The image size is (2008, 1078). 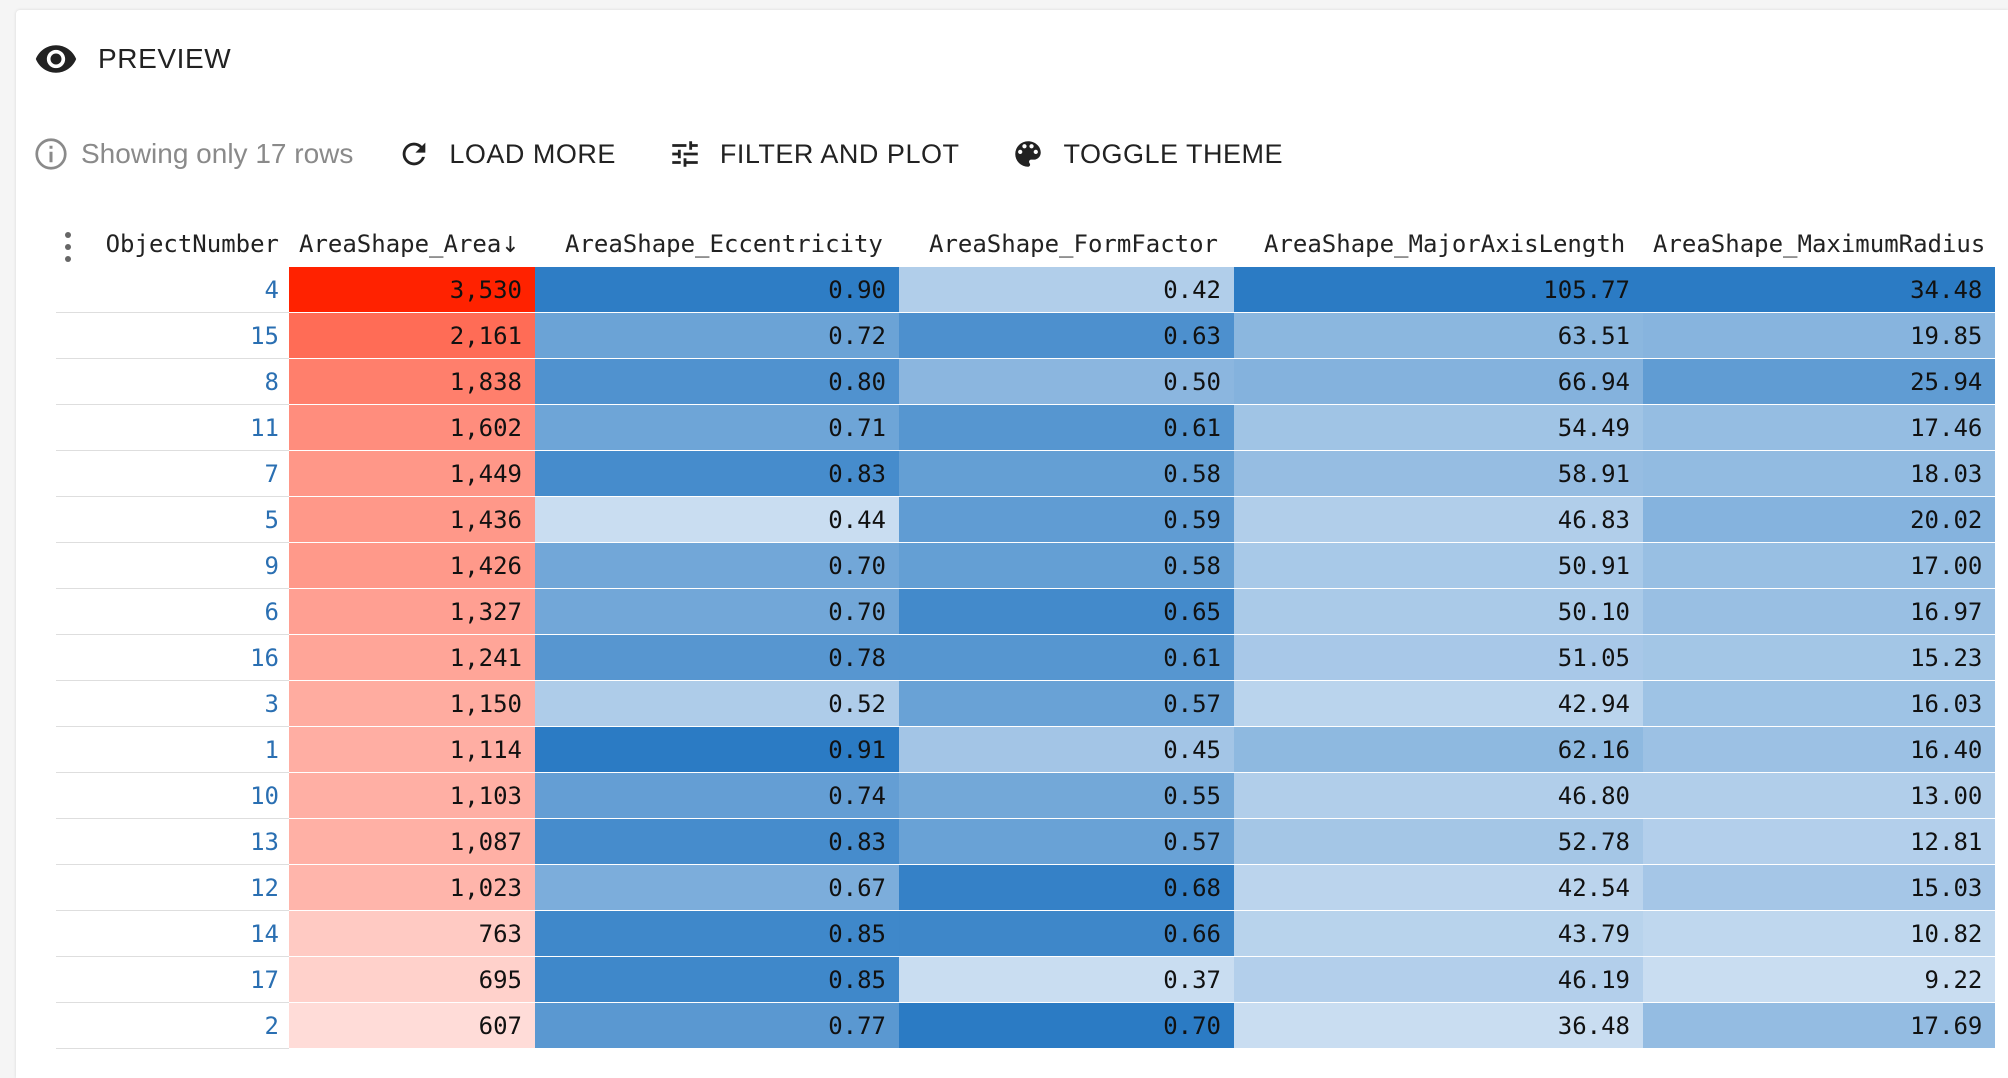 I want to click on row-index-link: 17, so click(x=172, y=979).